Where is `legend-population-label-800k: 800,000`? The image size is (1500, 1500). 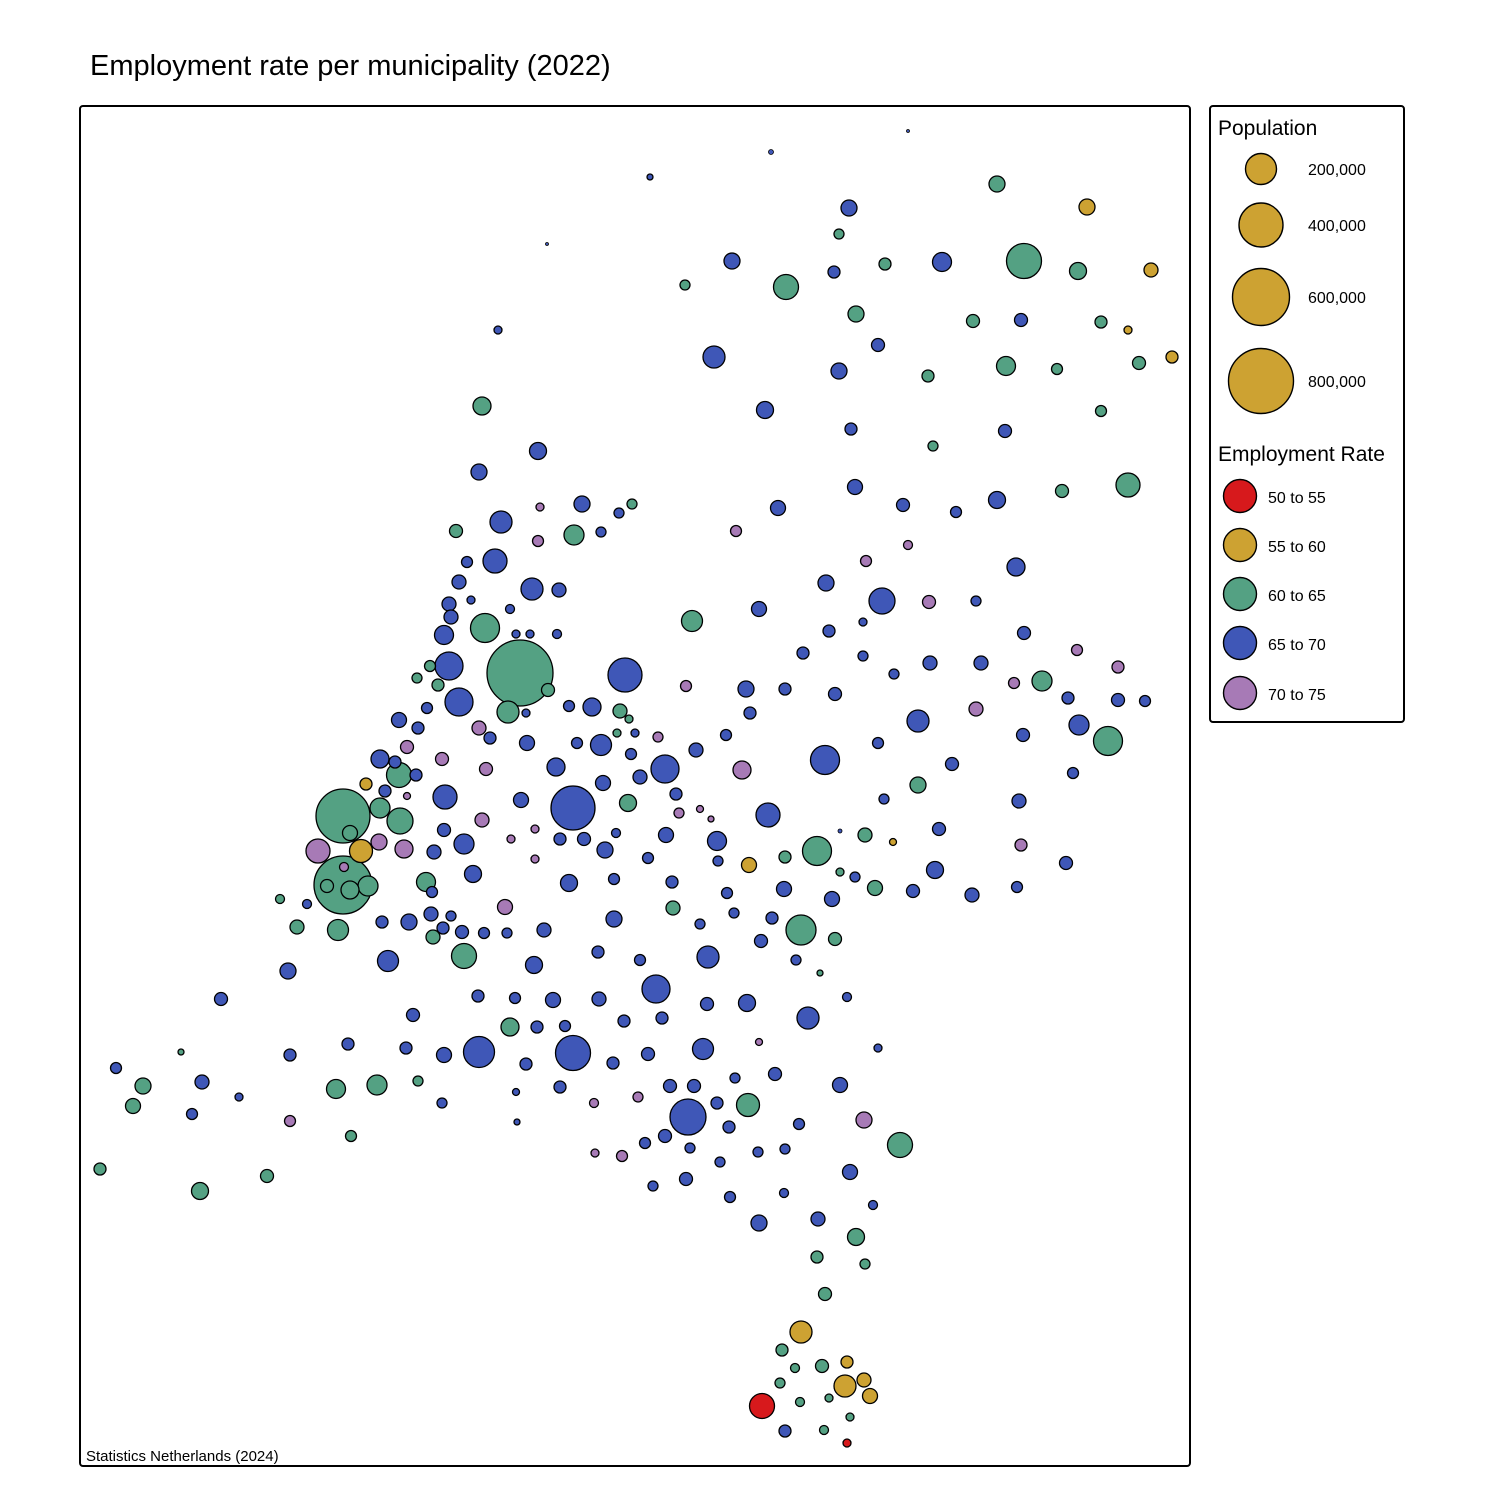 legend-population-label-800k: 800,000 is located at coordinates (1337, 382).